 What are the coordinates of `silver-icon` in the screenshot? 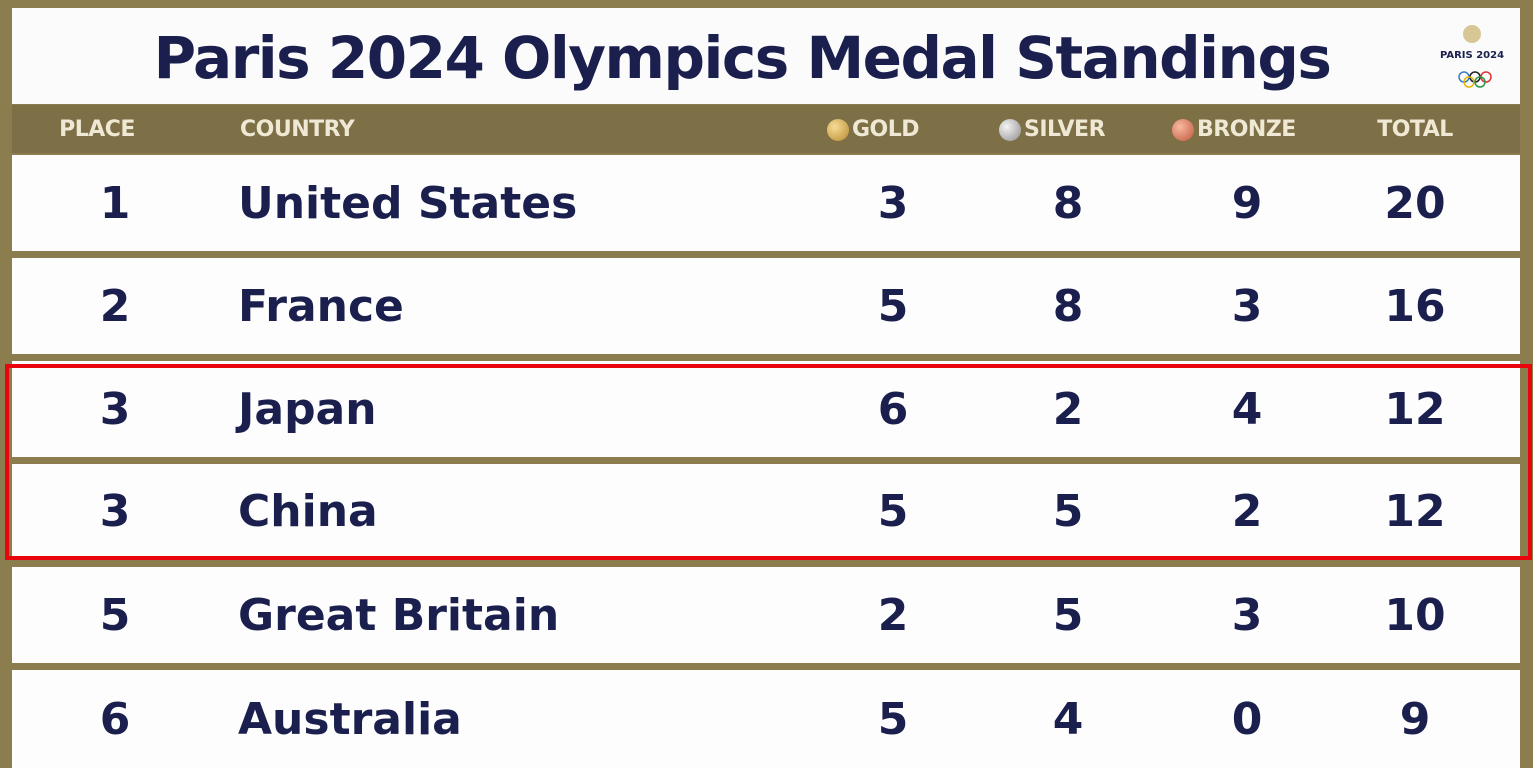 It's located at (1010, 130).